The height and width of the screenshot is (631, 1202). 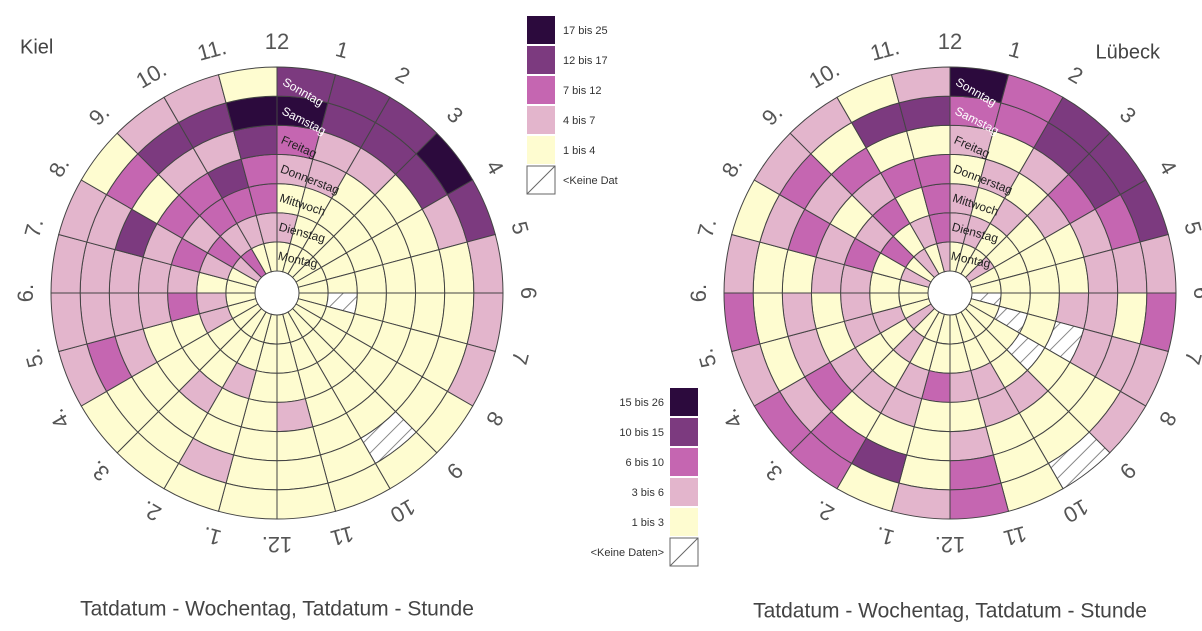 What do you see at coordinates (36, 47) in the screenshot?
I see `chart-title: Kiel` at bounding box center [36, 47].